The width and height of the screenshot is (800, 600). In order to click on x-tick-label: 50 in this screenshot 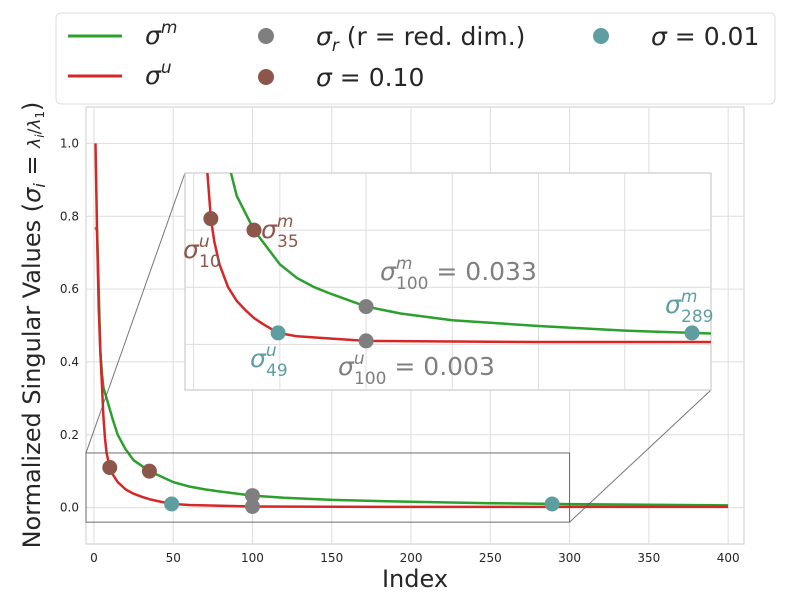, I will do `click(173, 558)`.